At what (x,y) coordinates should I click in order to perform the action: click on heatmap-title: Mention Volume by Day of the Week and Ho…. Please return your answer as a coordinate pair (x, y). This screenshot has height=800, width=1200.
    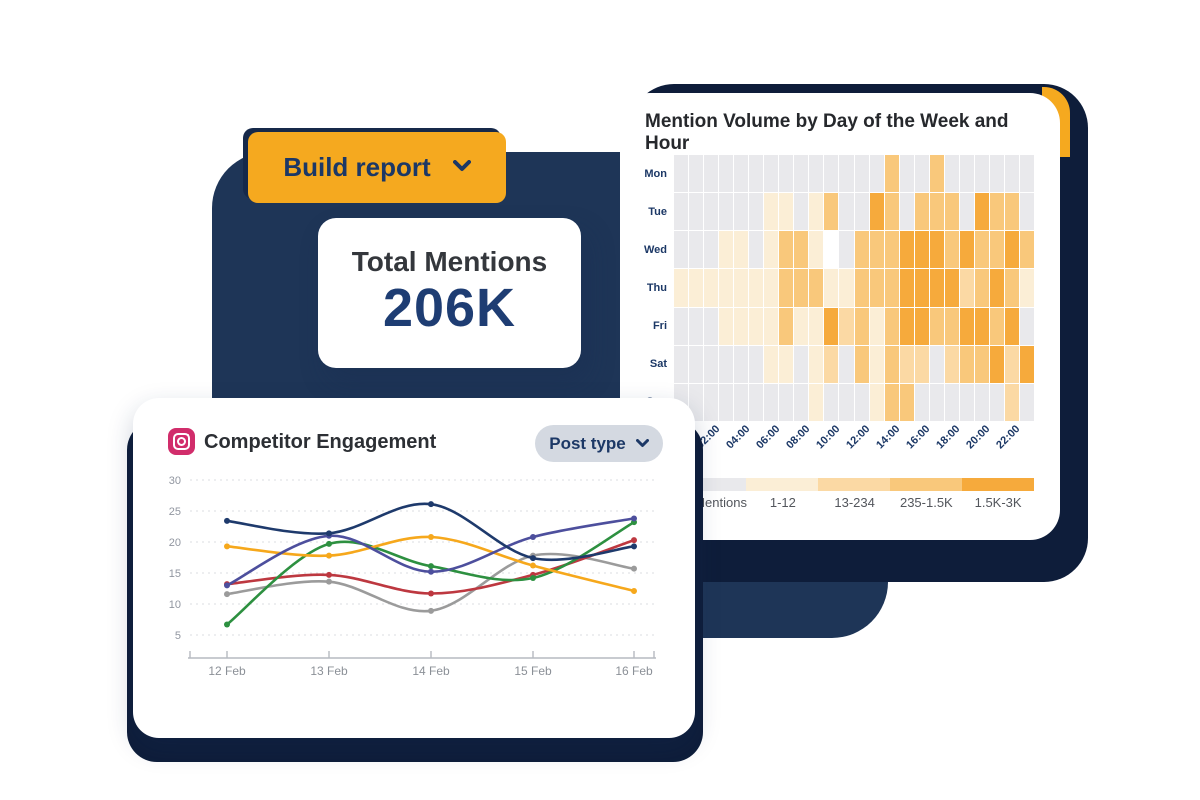
    Looking at the image, I should click on (827, 132).